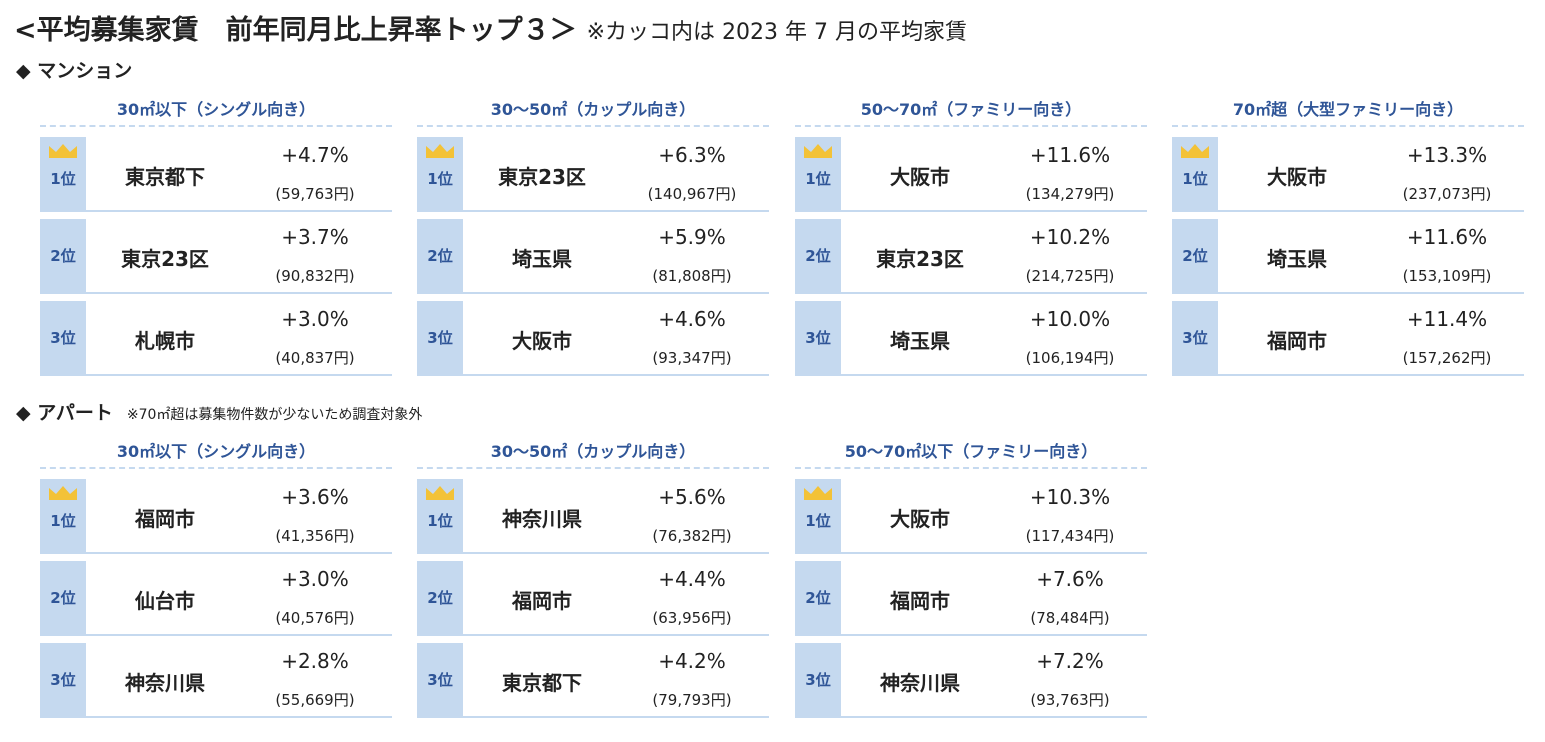 The width and height of the screenshot is (1545, 742). I want to click on change-rate: +11.6%, so click(1447, 237).